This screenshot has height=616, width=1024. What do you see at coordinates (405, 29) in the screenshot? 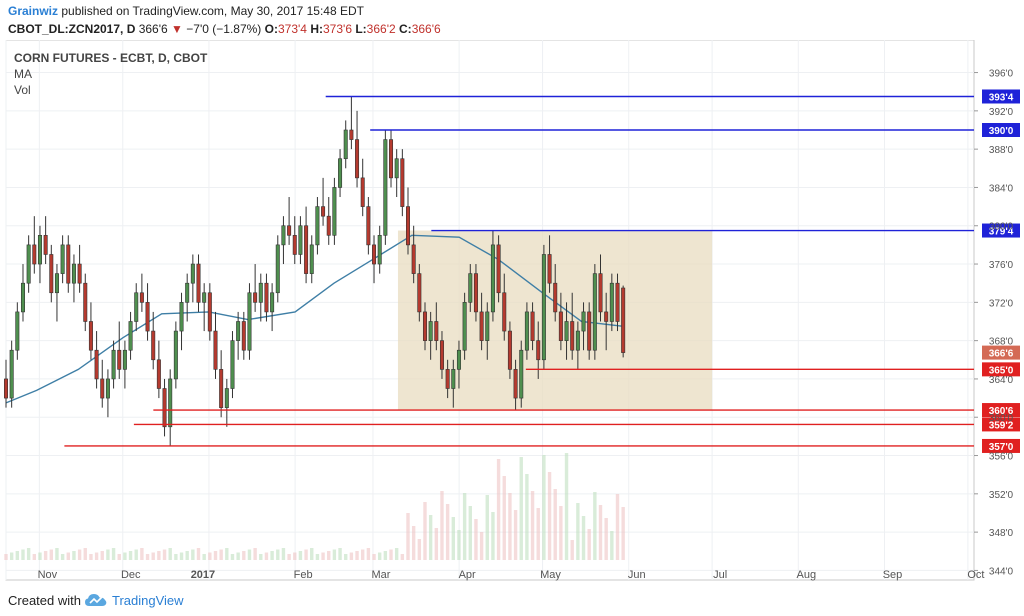
I see `close-label: C:` at bounding box center [405, 29].